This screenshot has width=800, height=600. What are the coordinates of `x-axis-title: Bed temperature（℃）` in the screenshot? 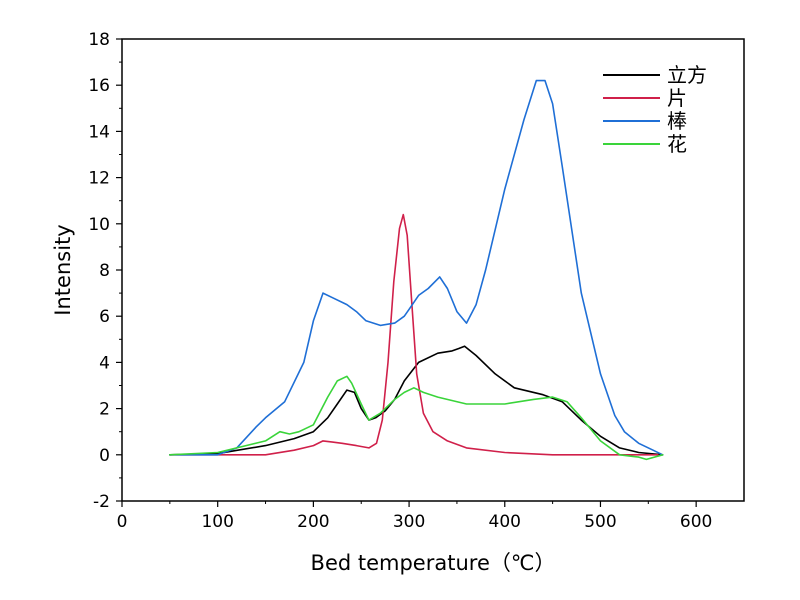 It's located at (433, 563).